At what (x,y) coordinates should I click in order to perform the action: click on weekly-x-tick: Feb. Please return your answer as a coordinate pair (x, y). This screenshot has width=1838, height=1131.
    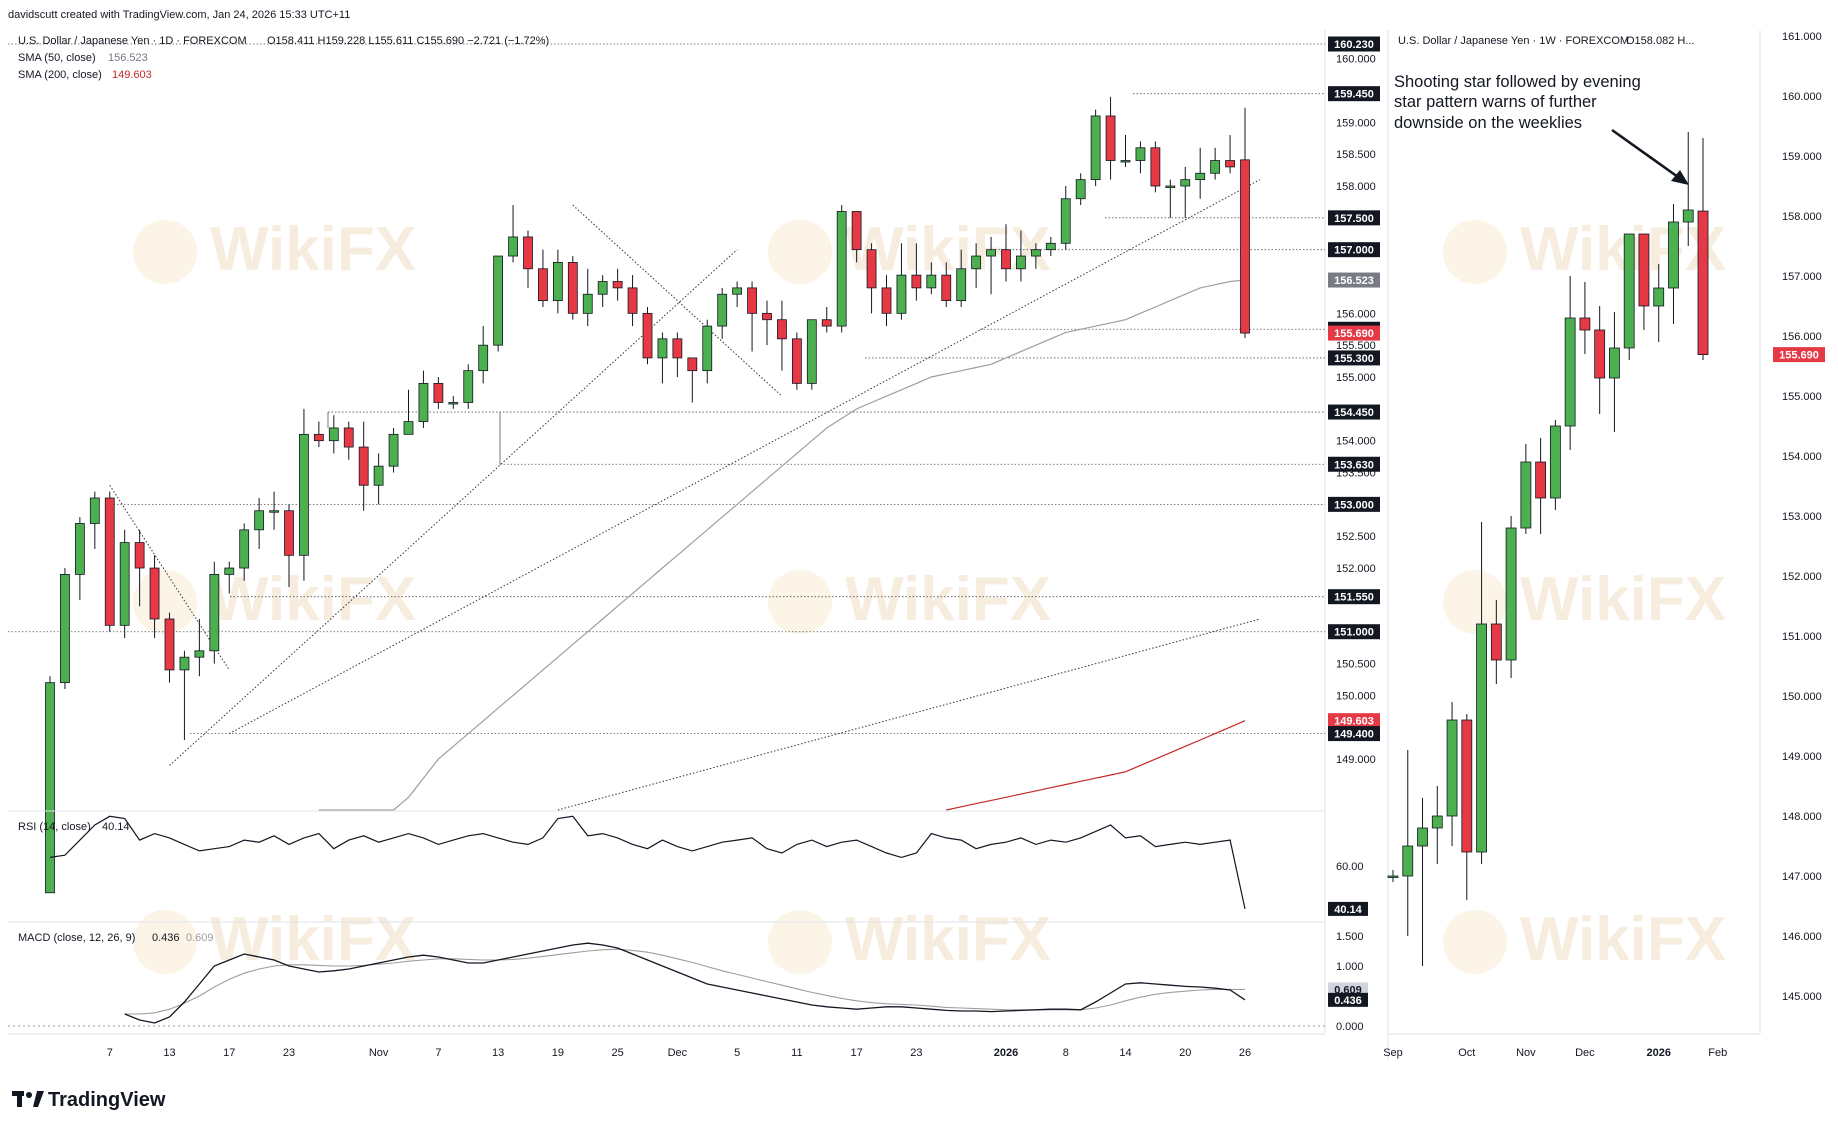
    Looking at the image, I should click on (1717, 1053).